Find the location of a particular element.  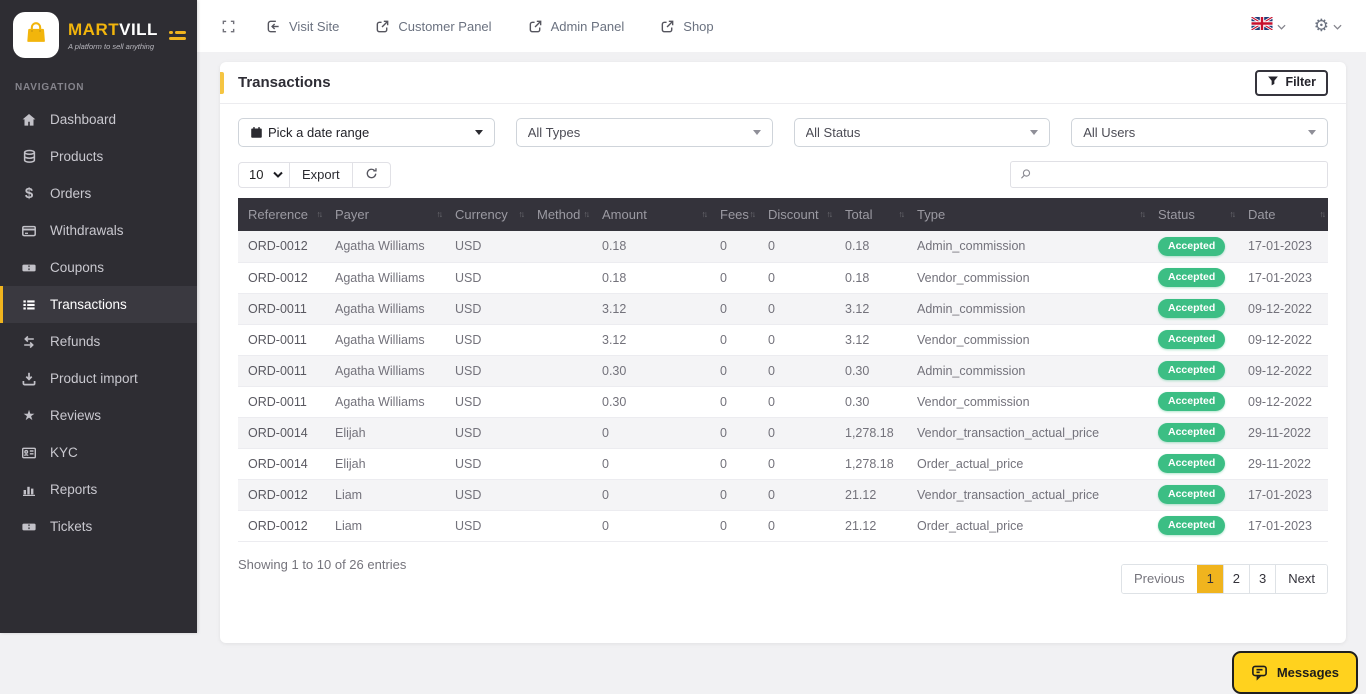

column-header-discount: Discount ↑↓ is located at coordinates (796, 214).